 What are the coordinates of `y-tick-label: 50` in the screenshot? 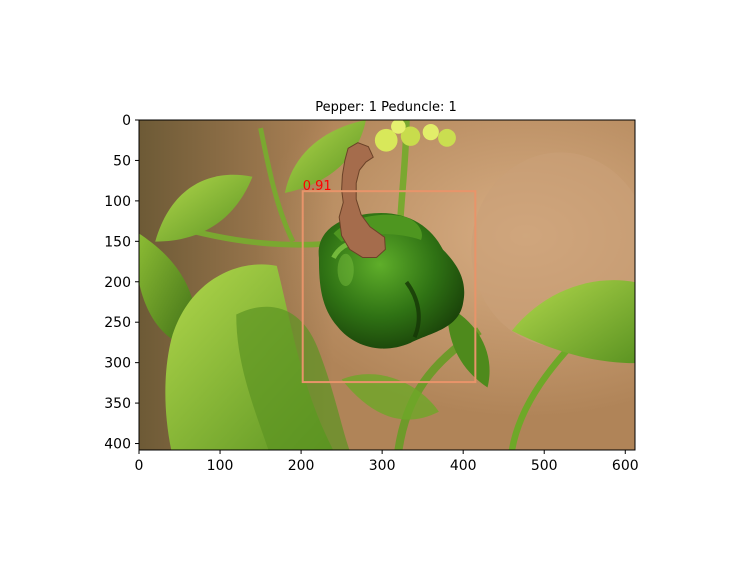 It's located at (122, 161).